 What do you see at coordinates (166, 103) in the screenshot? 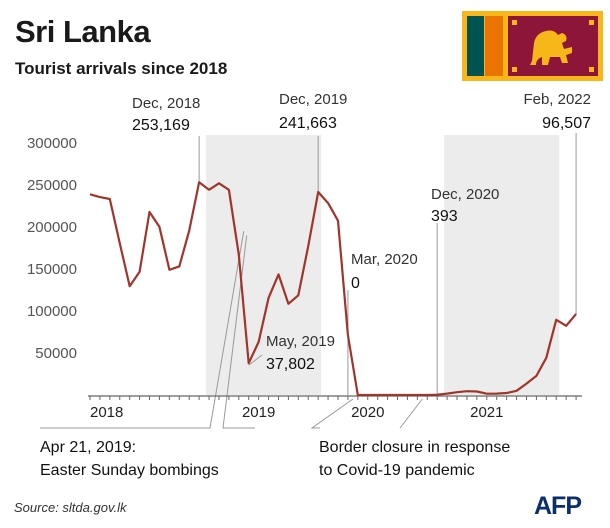
I see `annotation-date-label: Dec, 2018` at bounding box center [166, 103].